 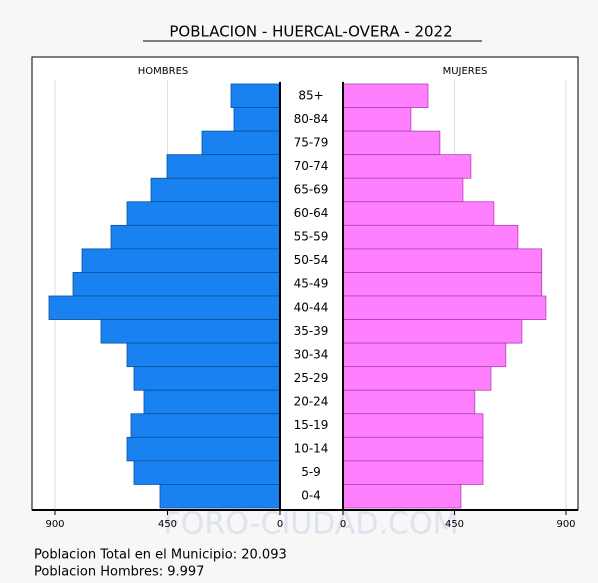 What do you see at coordinates (311, 190) in the screenshot?
I see `category-label: 65-69` at bounding box center [311, 190].